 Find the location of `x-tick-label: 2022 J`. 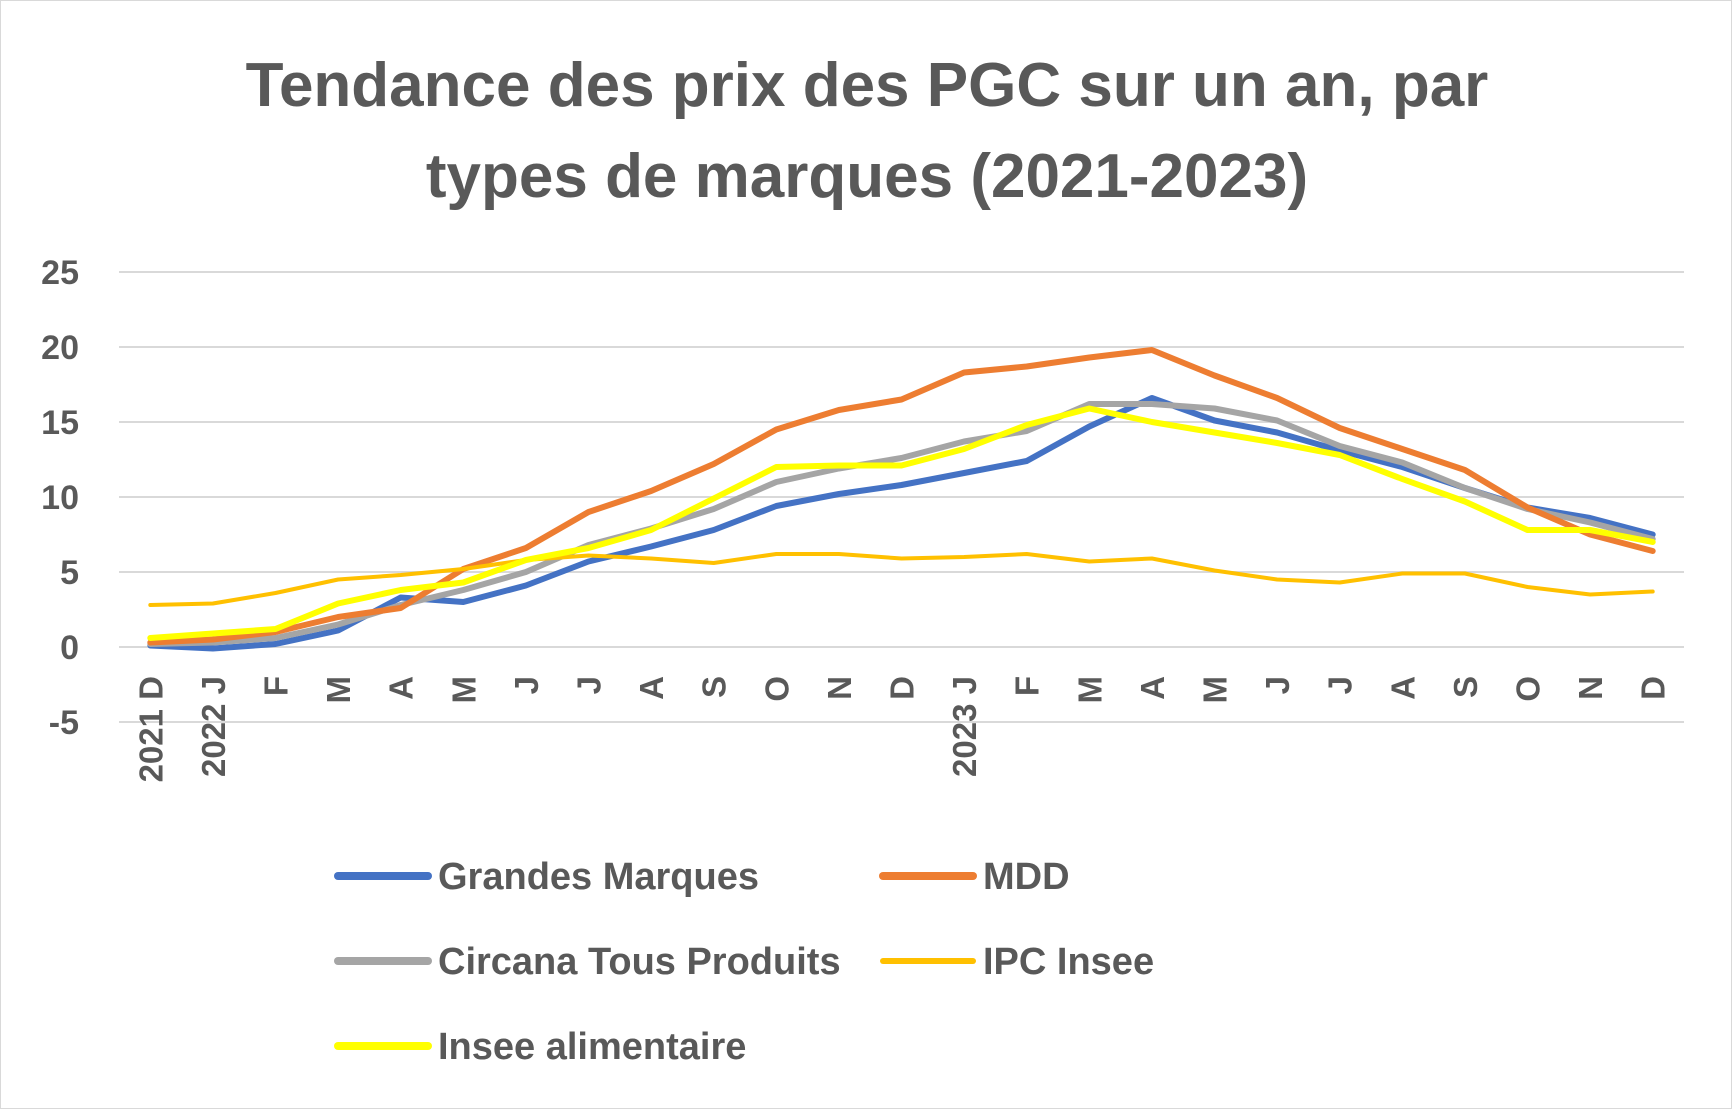

x-tick-label: 2022 J is located at coordinates (213, 726).